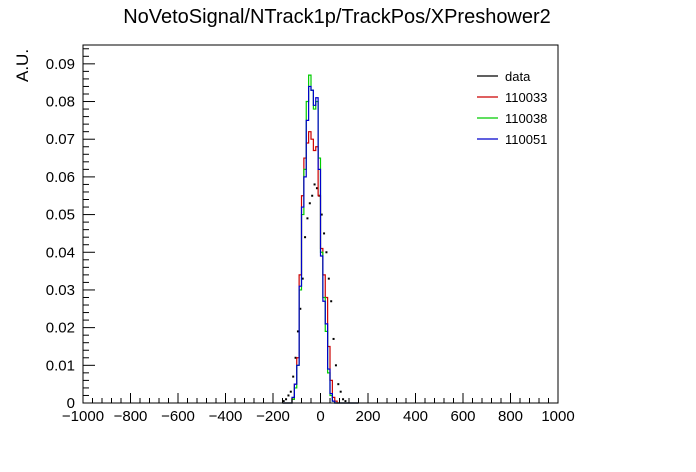  Describe the element at coordinates (60, 102) in the screenshot. I see `y-tick-label: 0.08` at that location.